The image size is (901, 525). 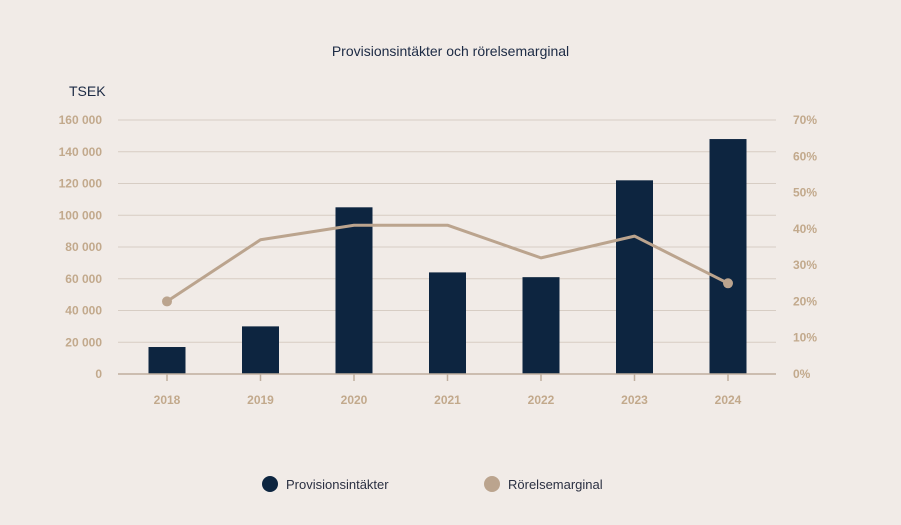 I want to click on y-tick-label: 20 000, so click(x=83, y=342).